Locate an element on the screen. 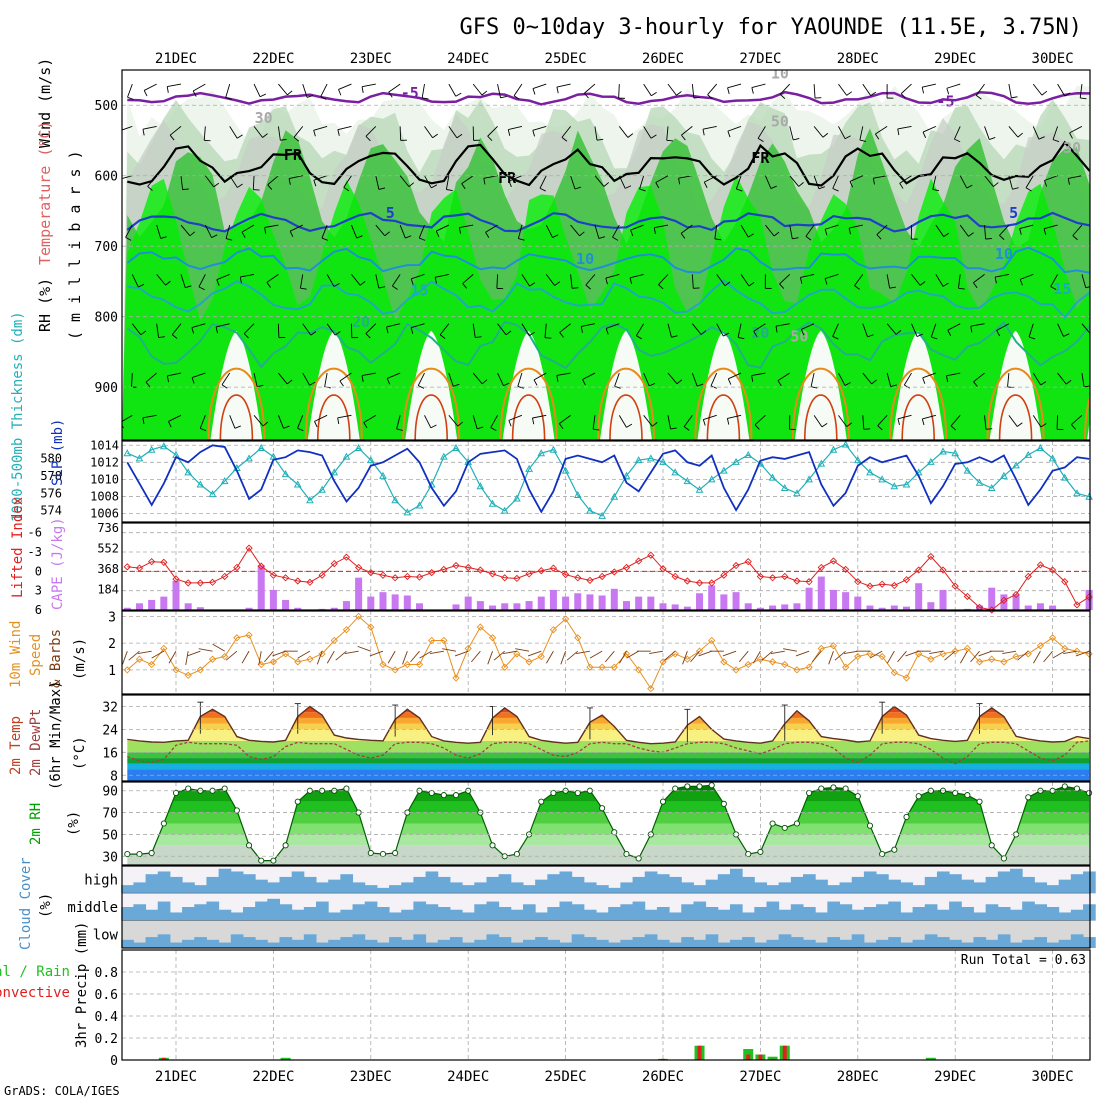 The width and height of the screenshot is (1100, 1100). slp-ylabel-thickness: 1000-500mb Thickness (dm) is located at coordinates (18, 416).